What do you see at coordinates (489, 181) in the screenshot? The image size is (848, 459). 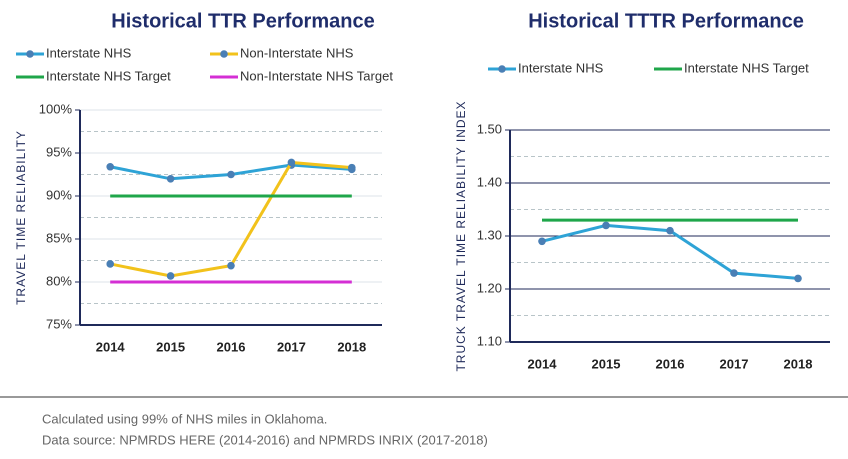 I see `y-tick-label: 1.40` at bounding box center [489, 181].